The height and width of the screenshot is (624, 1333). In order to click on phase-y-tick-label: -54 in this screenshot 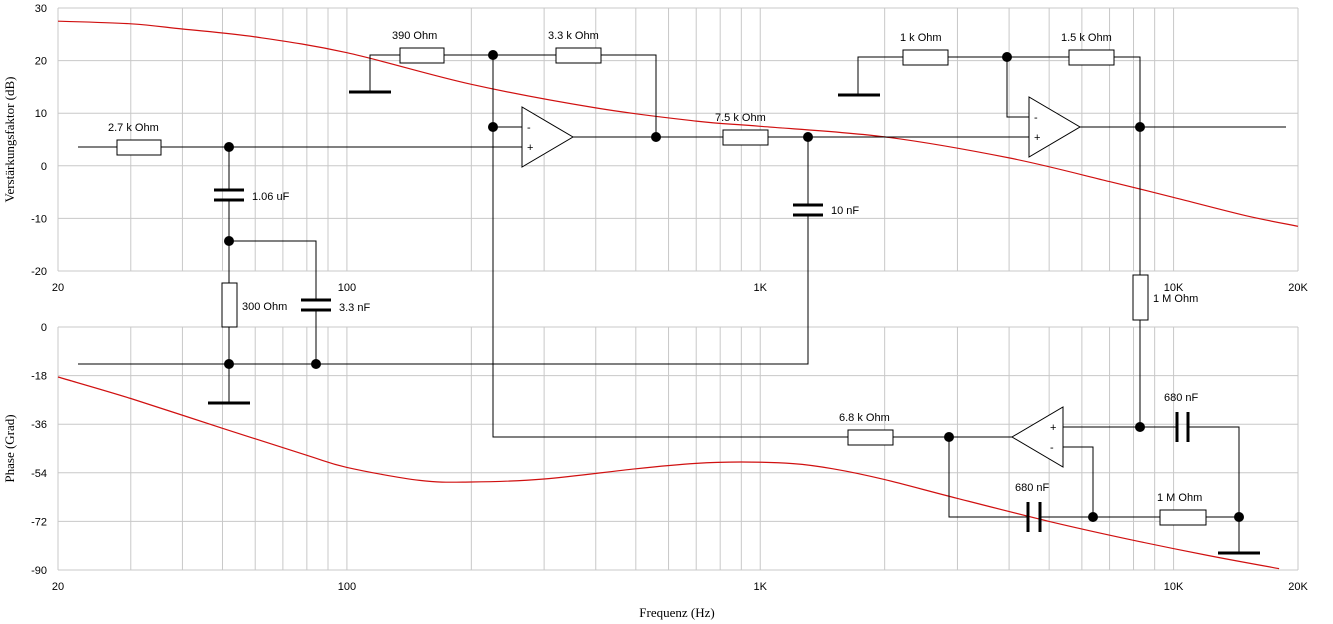, I will do `click(39, 474)`.